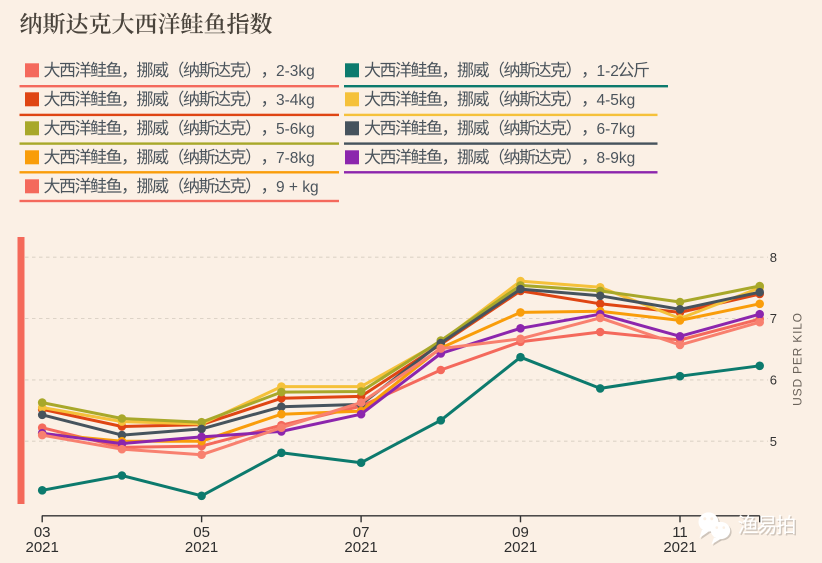 The image size is (822, 563). I want to click on svg-text: 3-4kg, so click(295, 100).